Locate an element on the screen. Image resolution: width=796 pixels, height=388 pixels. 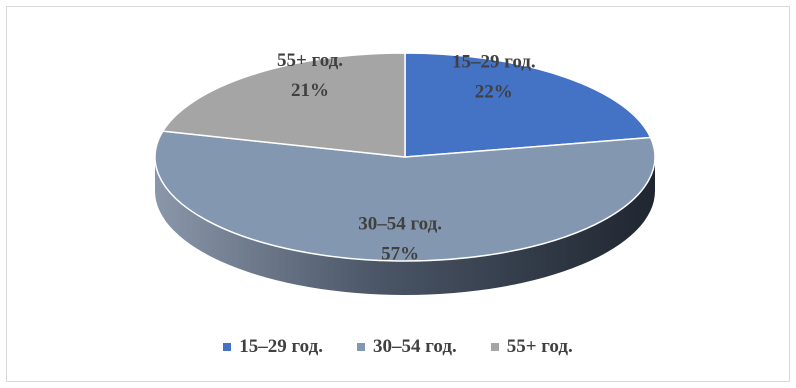
slice-percent-label: 57% is located at coordinates (400, 253).